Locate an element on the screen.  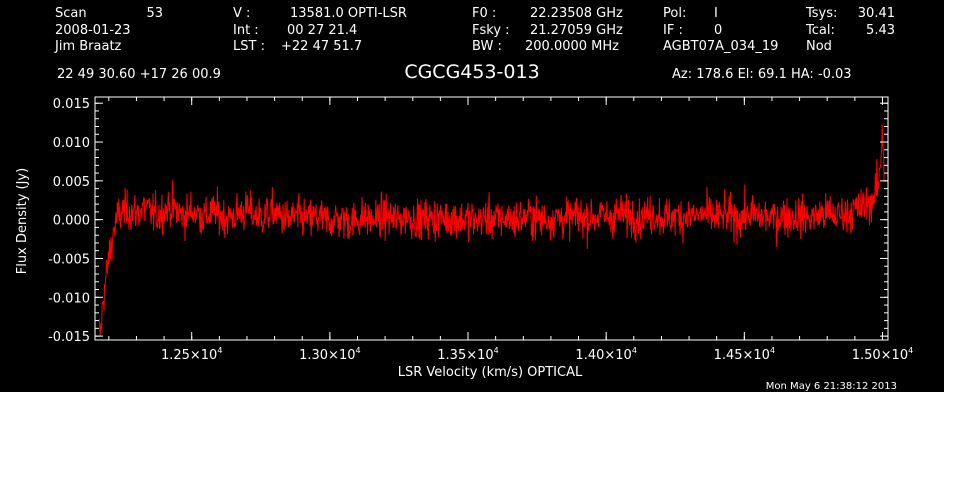
x-tick-label: 1.40×10⁴ is located at coordinates (605, 354).